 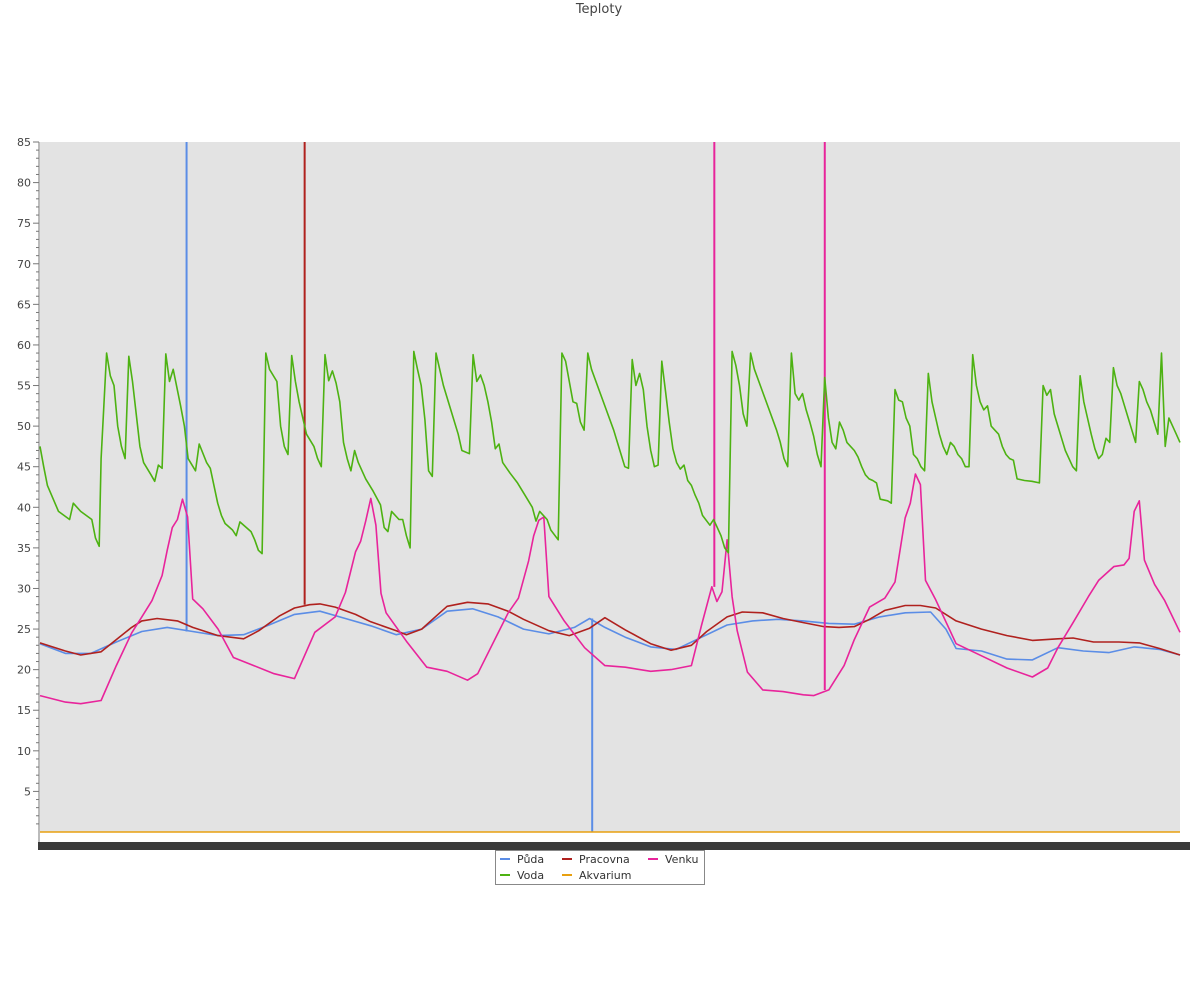 I want to click on y-axis: 5 10 15 20 25 30 35 40 45 50 55 60 65 70 75 80 85, so click(x=28, y=489).